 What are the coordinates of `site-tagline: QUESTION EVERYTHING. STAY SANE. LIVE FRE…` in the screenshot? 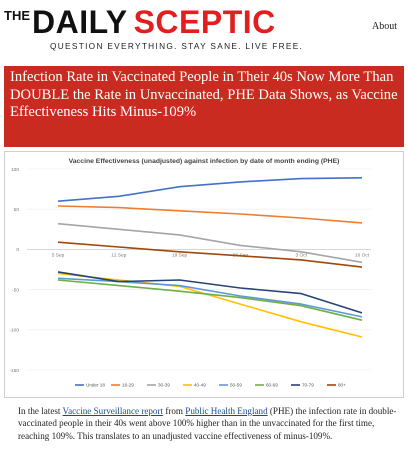 It's located at (177, 46).